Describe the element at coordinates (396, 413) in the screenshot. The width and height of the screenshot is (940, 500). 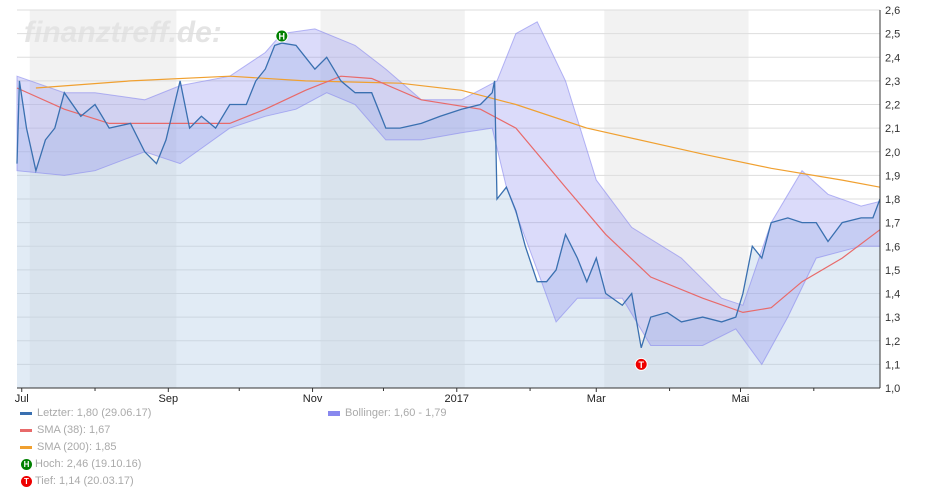
I see `legend-label: Bollinger: 1,60 - 1,79` at that location.